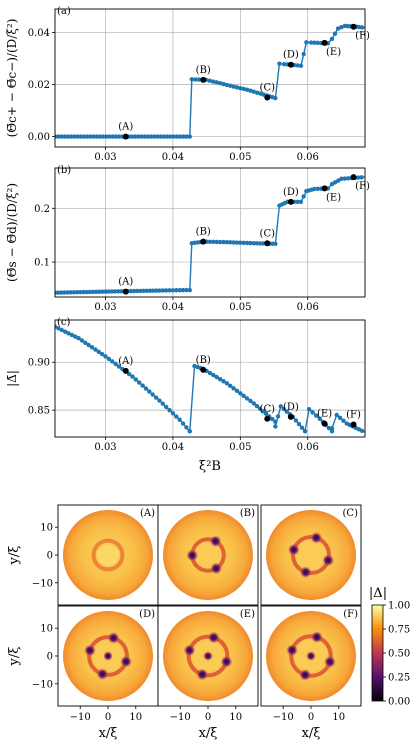 This screenshot has height=752, width=415. I want to click on heatmap-panel: (E) −10 0 10 x/ξ, so click(208, 673).